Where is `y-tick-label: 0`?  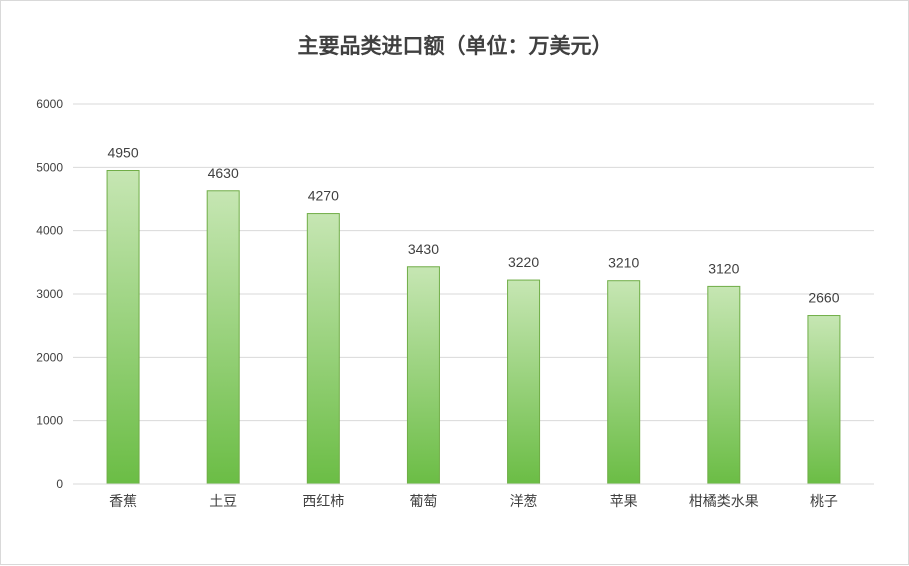 y-tick-label: 0 is located at coordinates (59, 484).